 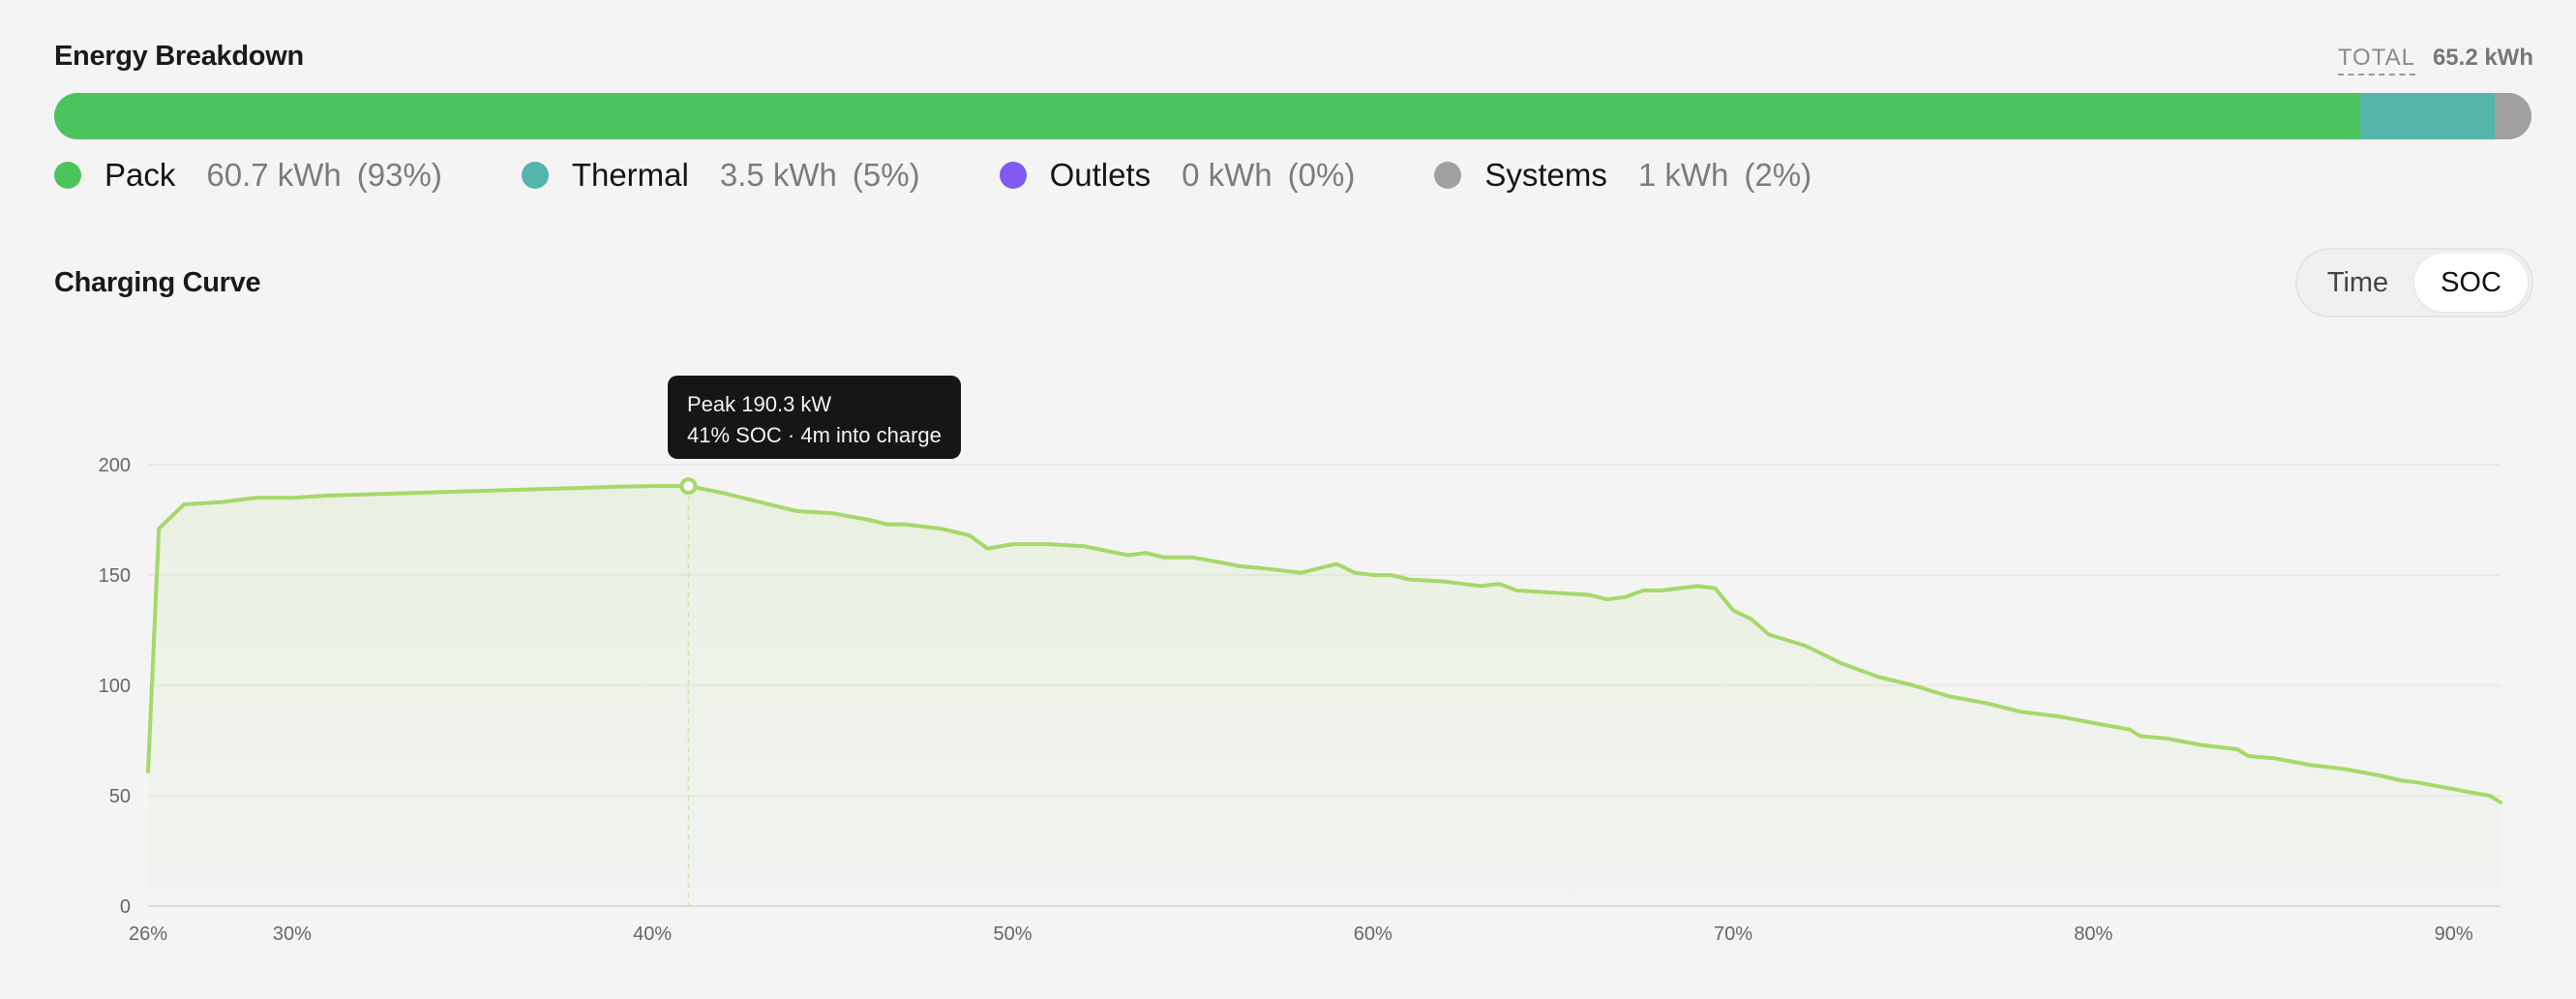 I want to click on y-tick-label: 50, so click(x=120, y=797).